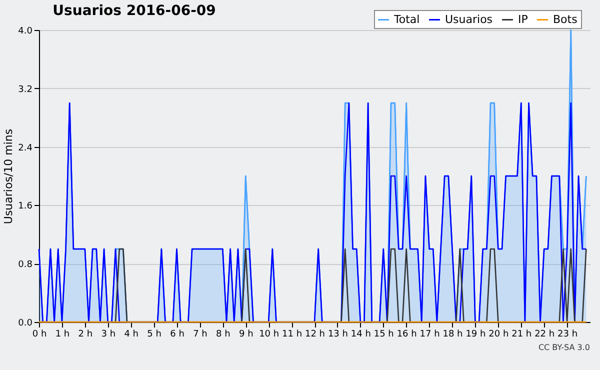 The image size is (600, 370). Describe the element at coordinates (134, 11) in the screenshot. I see `chart-title: Usuarios 2016-06-09` at that location.